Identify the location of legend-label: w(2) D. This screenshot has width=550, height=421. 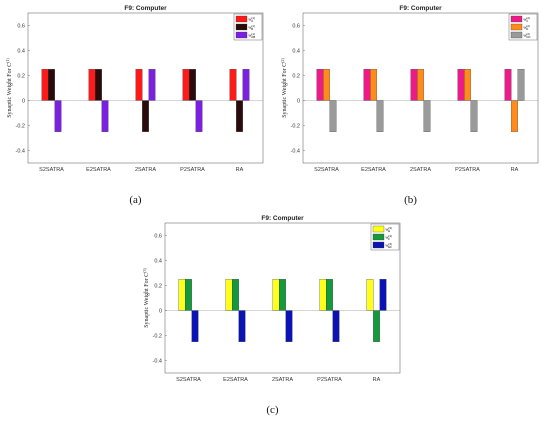
(527, 27).